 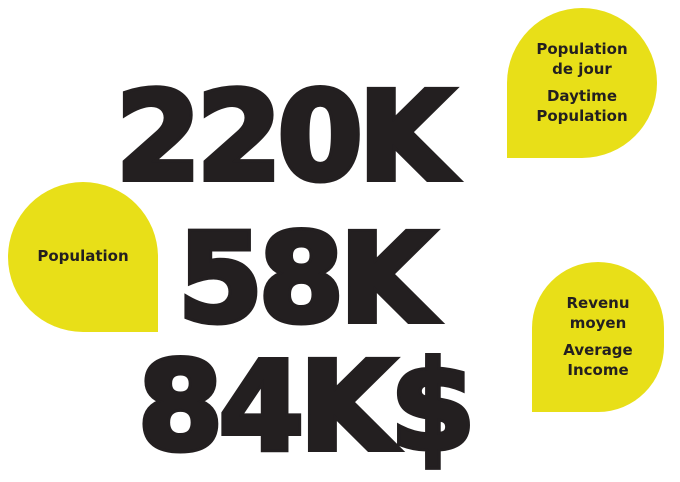 I want to click on daytime-population-label-fr-1: Population, so click(x=582, y=49).